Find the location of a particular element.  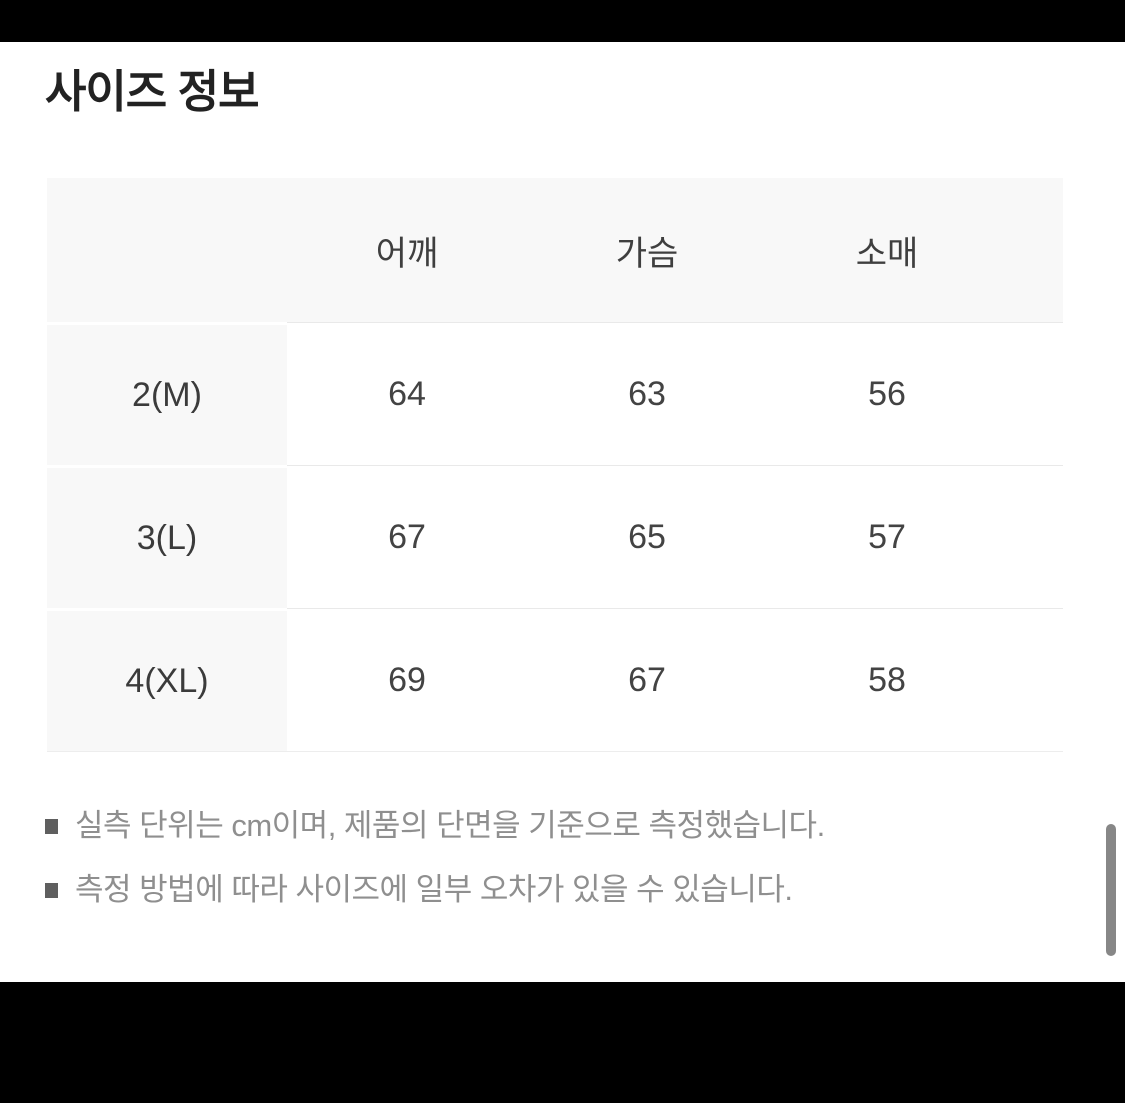

table-corner-cell is located at coordinates (167, 250).